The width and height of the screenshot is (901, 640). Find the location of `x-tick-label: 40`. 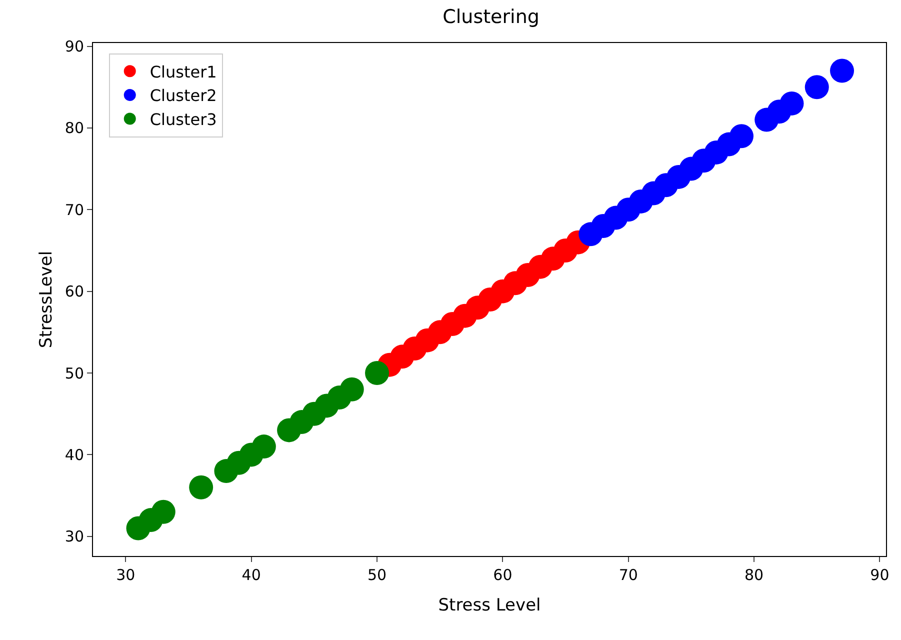

x-tick-label: 40 is located at coordinates (251, 575).